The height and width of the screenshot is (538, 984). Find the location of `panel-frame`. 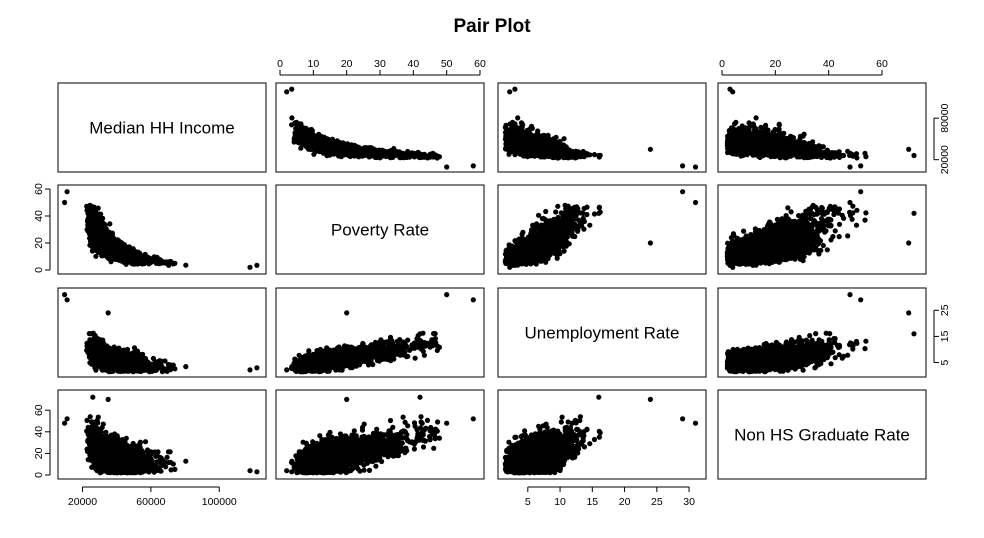

panel-frame is located at coordinates (162, 127).